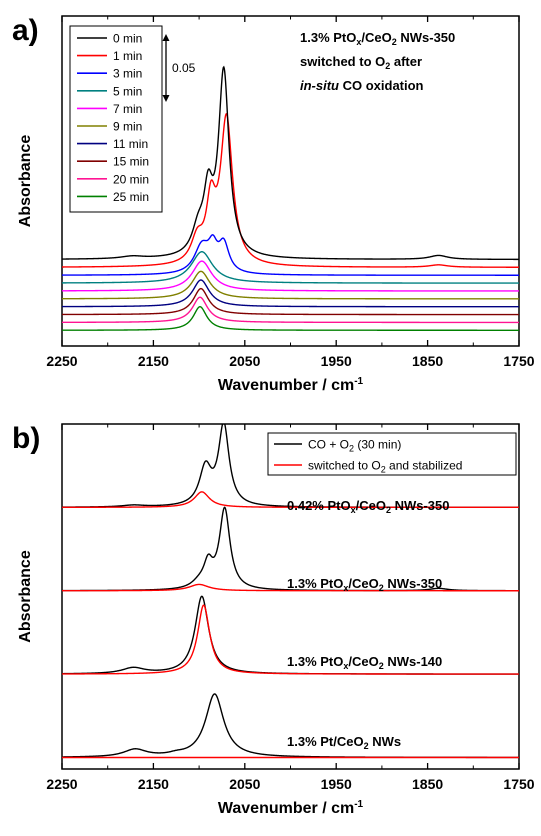 This screenshot has height=836, width=541. I want to click on a-series-line-9-min, so click(290, 285).